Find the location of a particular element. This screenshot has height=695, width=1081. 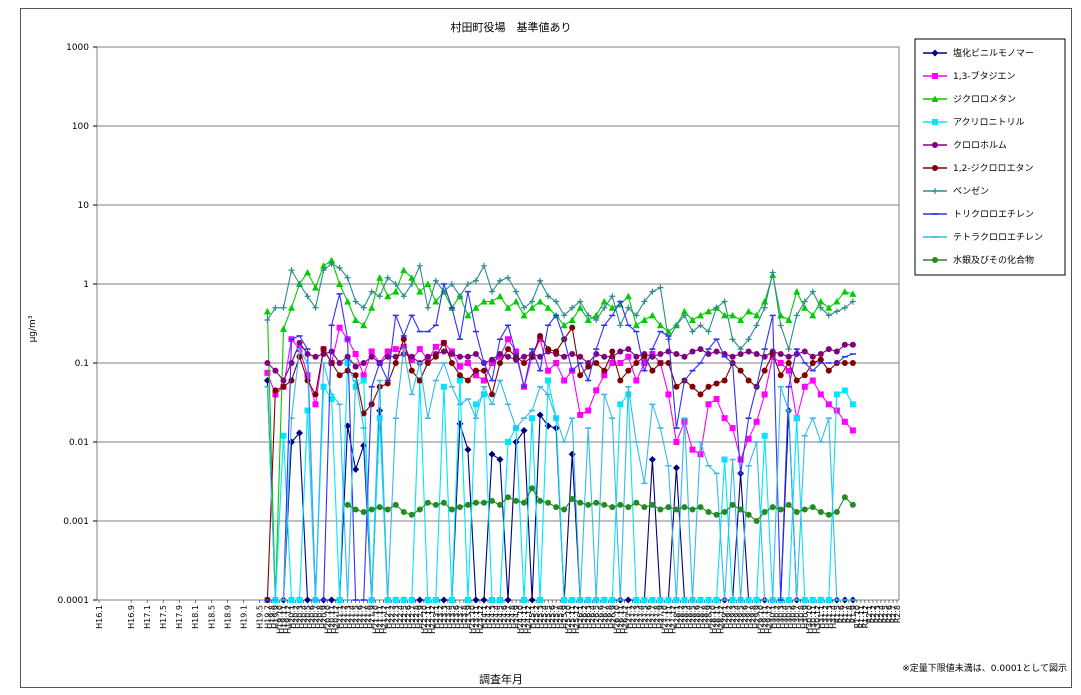

legend-item: テトラクロロエチレン is located at coordinates (983, 237).